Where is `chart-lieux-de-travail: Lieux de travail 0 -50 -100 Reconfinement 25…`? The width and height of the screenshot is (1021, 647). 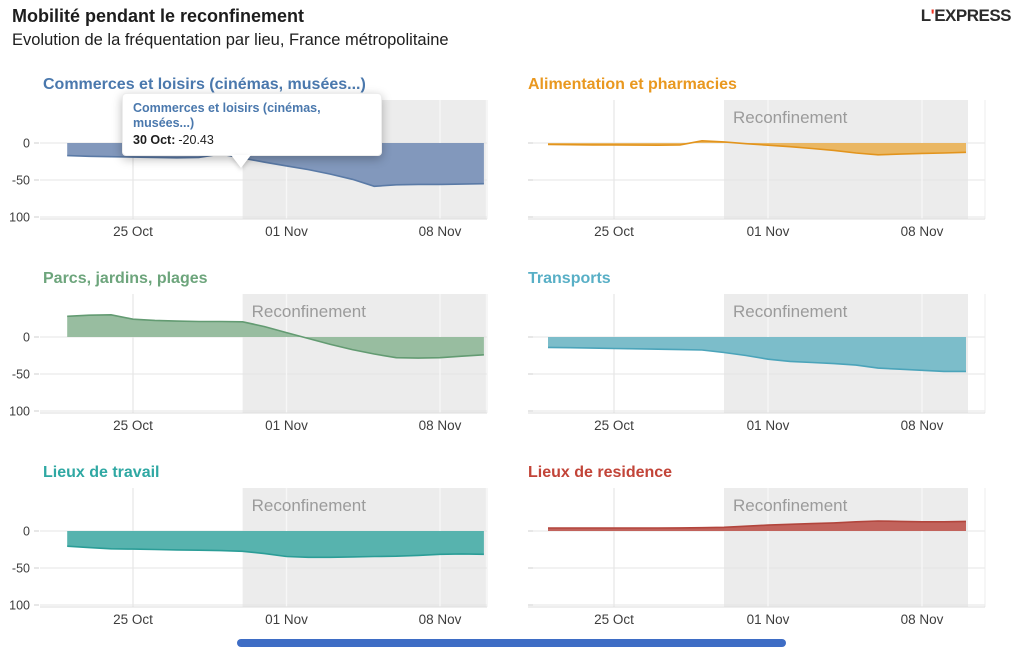 chart-lieux-de-travail: Lieux de travail 0 -50 -100 Reconfinement 25… is located at coordinates (257, 549).